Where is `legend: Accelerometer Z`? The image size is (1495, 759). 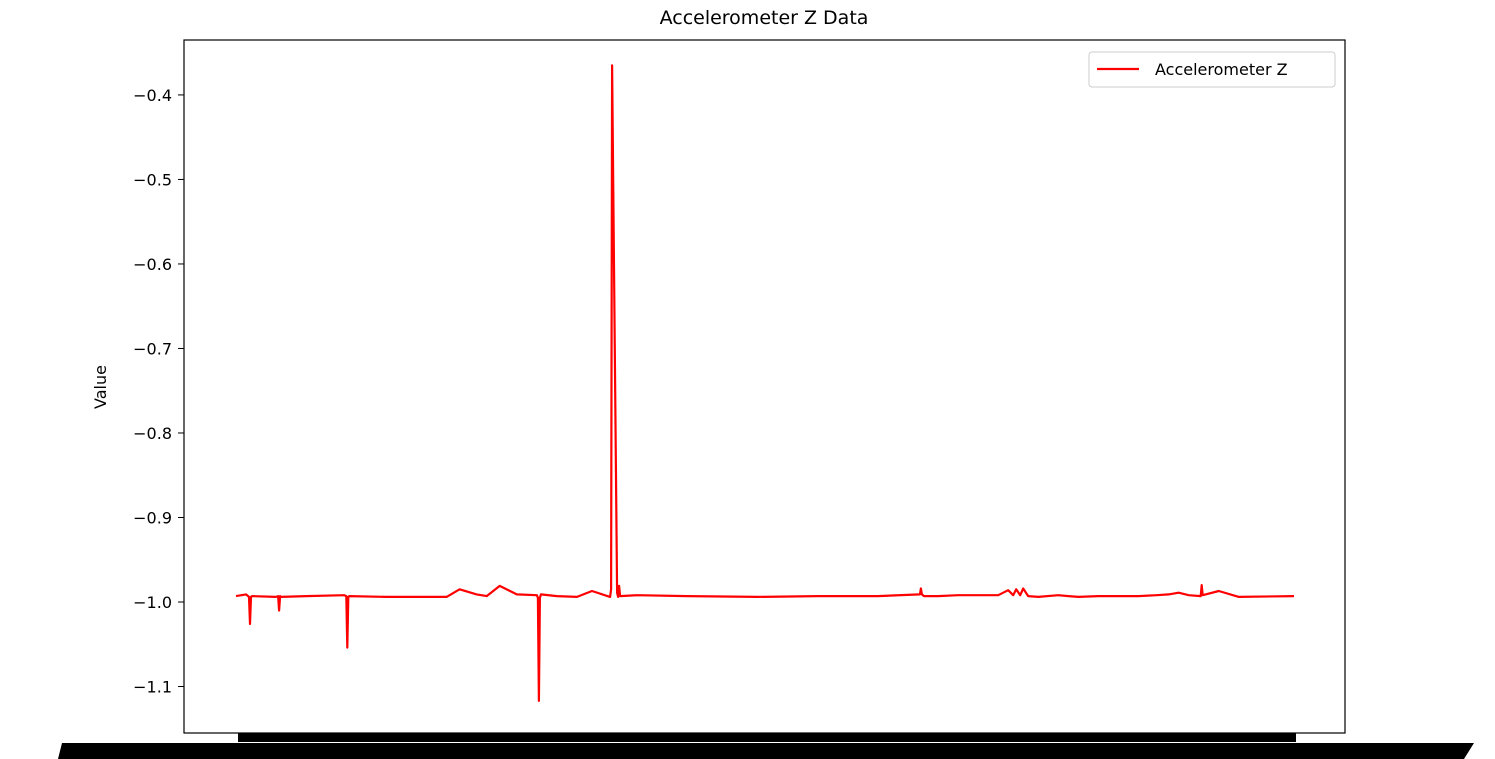
legend: Accelerometer Z is located at coordinates (1212, 69).